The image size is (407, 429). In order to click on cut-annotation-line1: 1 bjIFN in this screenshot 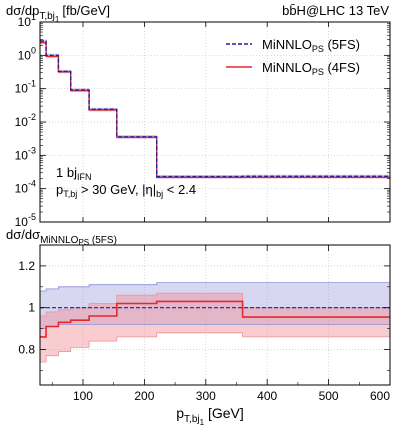, I will do `click(73, 173)`.